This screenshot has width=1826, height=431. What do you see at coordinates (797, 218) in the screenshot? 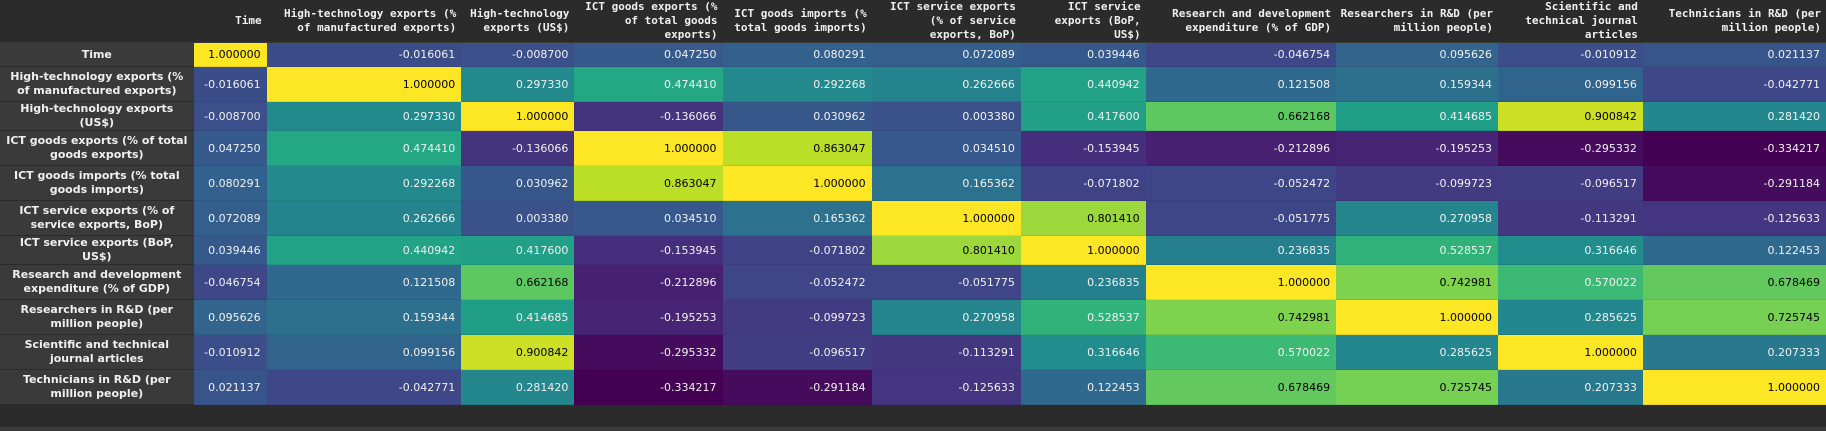
I see `heatmap-cell: 0.165362` at bounding box center [797, 218].